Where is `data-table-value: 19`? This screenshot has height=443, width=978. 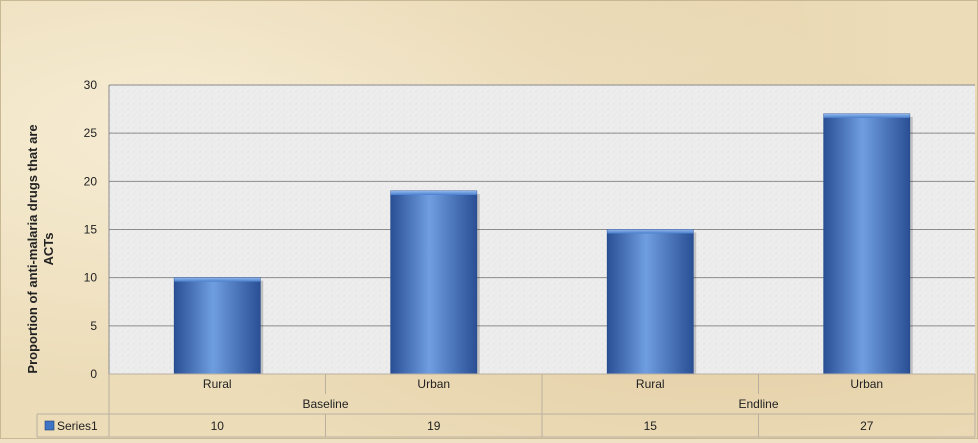 data-table-value: 19 is located at coordinates (434, 426).